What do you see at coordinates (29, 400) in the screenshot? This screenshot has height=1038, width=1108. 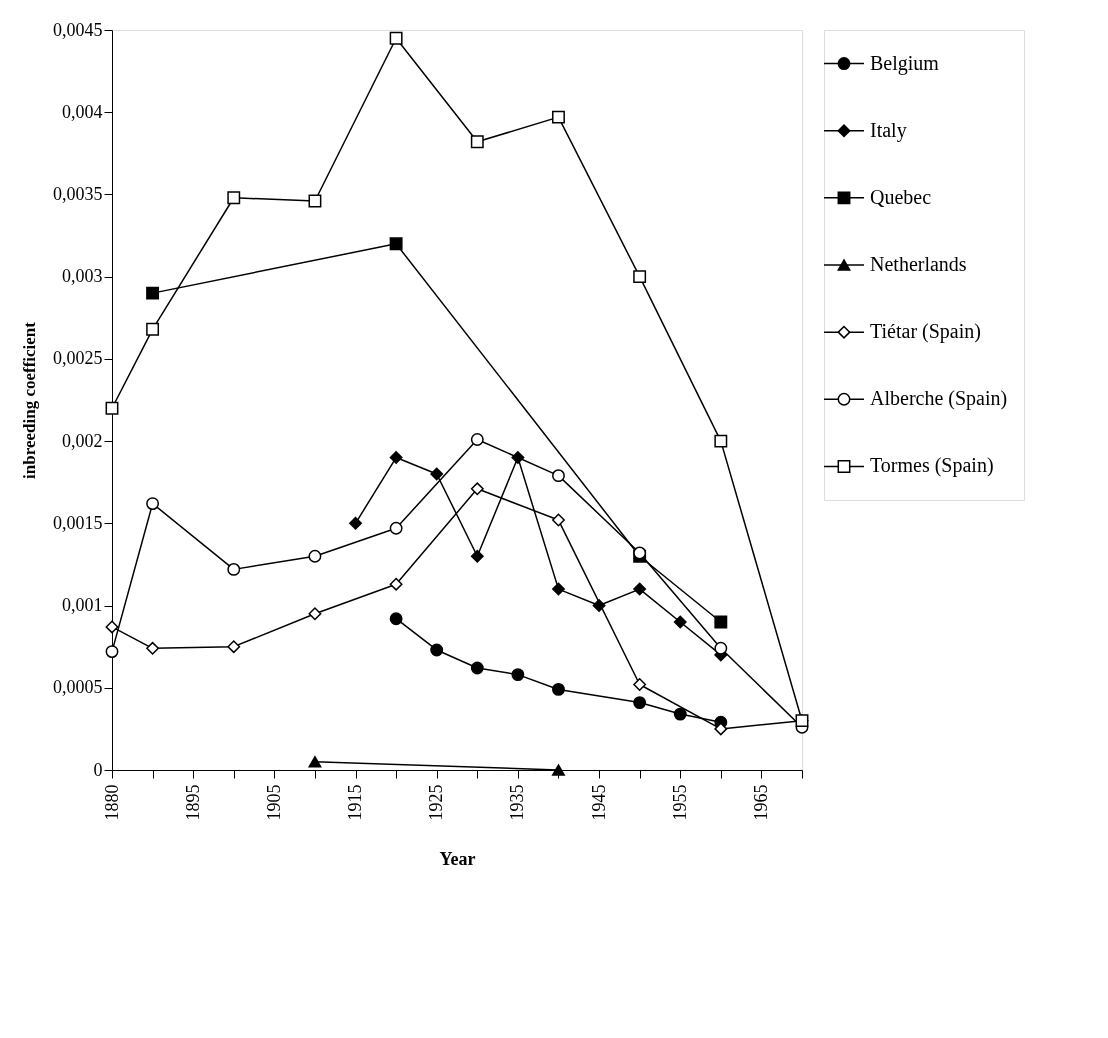 I see `y-axis-title: inbreeding coefficient` at bounding box center [29, 400].